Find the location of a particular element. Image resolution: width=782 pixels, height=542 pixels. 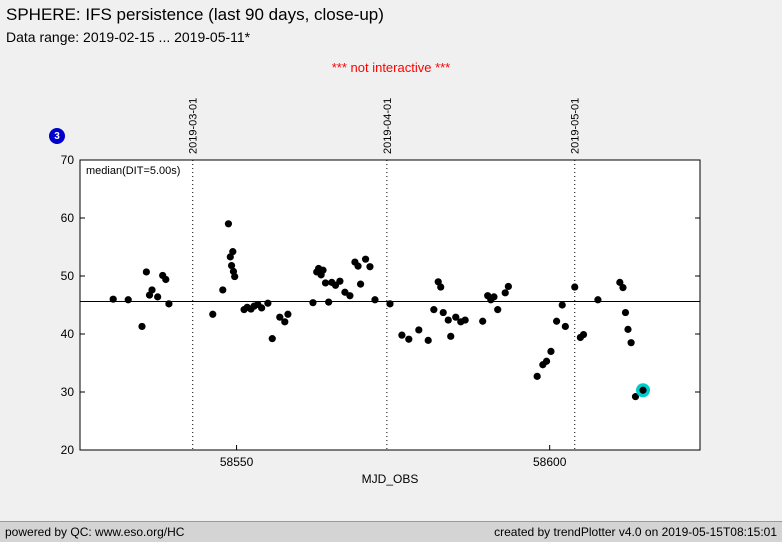

y-tick-label: 30 is located at coordinates (68, 392).